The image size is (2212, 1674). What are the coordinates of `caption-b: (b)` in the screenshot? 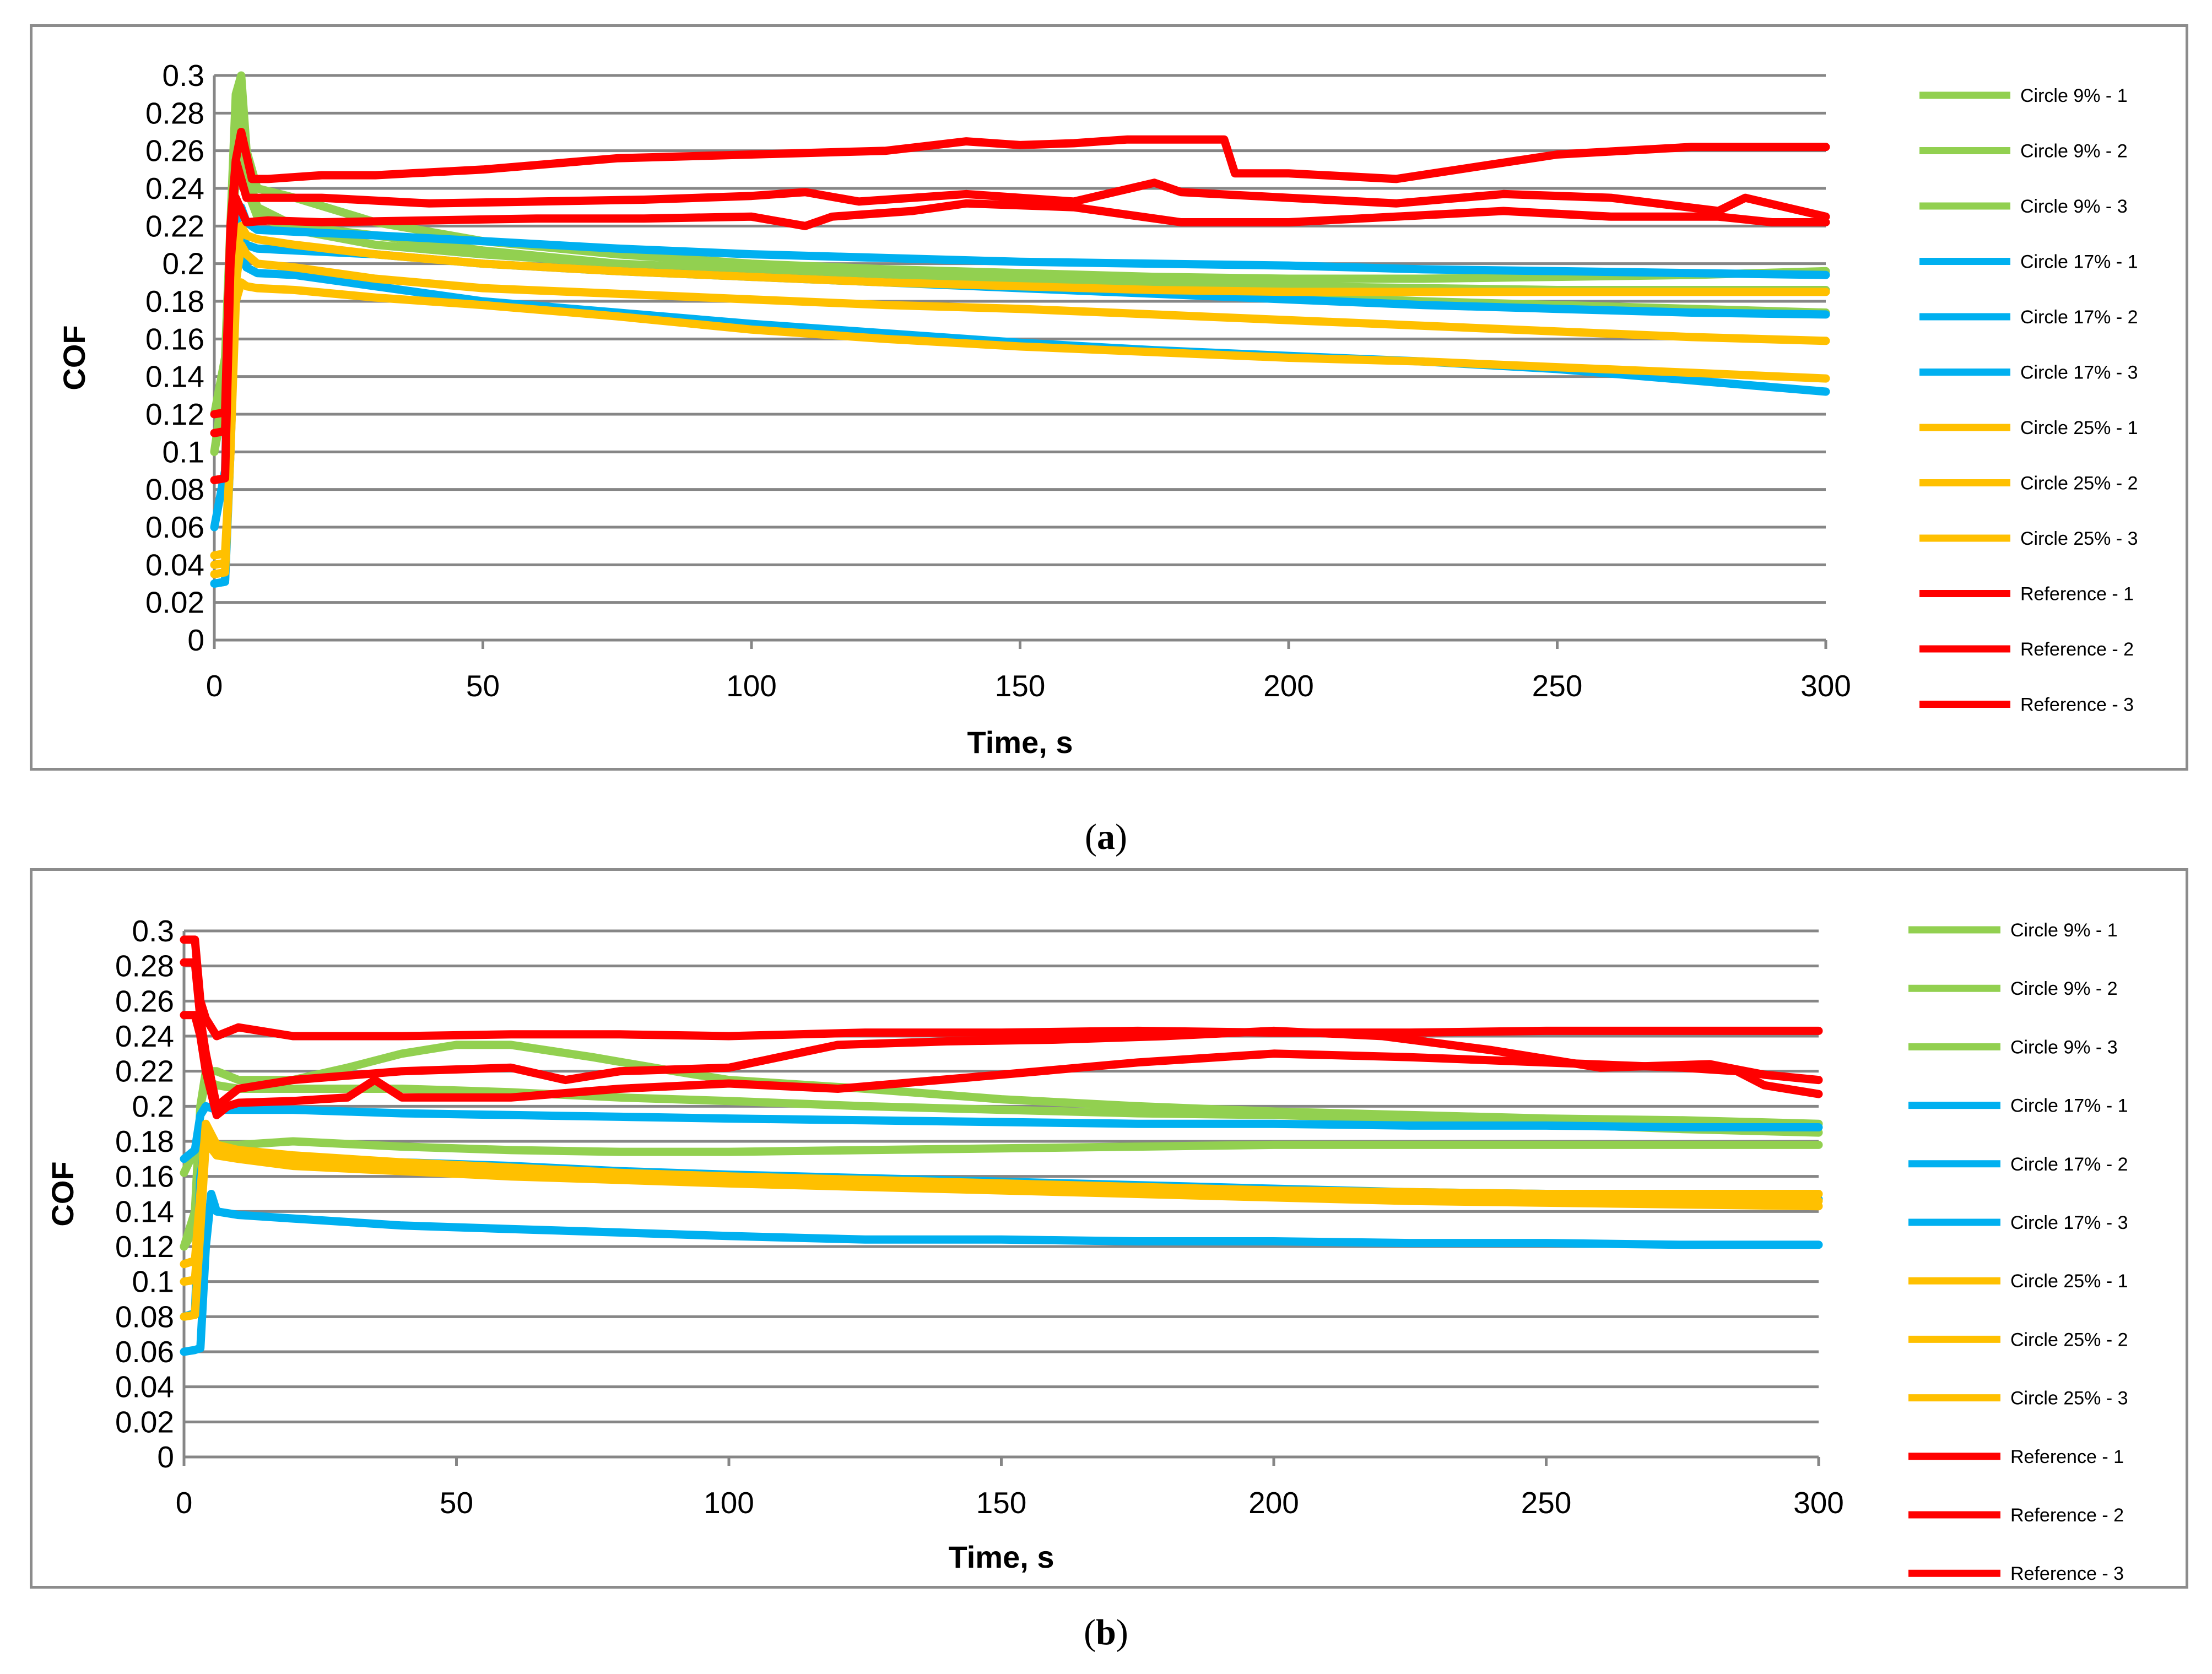 It's located at (1106, 1632).